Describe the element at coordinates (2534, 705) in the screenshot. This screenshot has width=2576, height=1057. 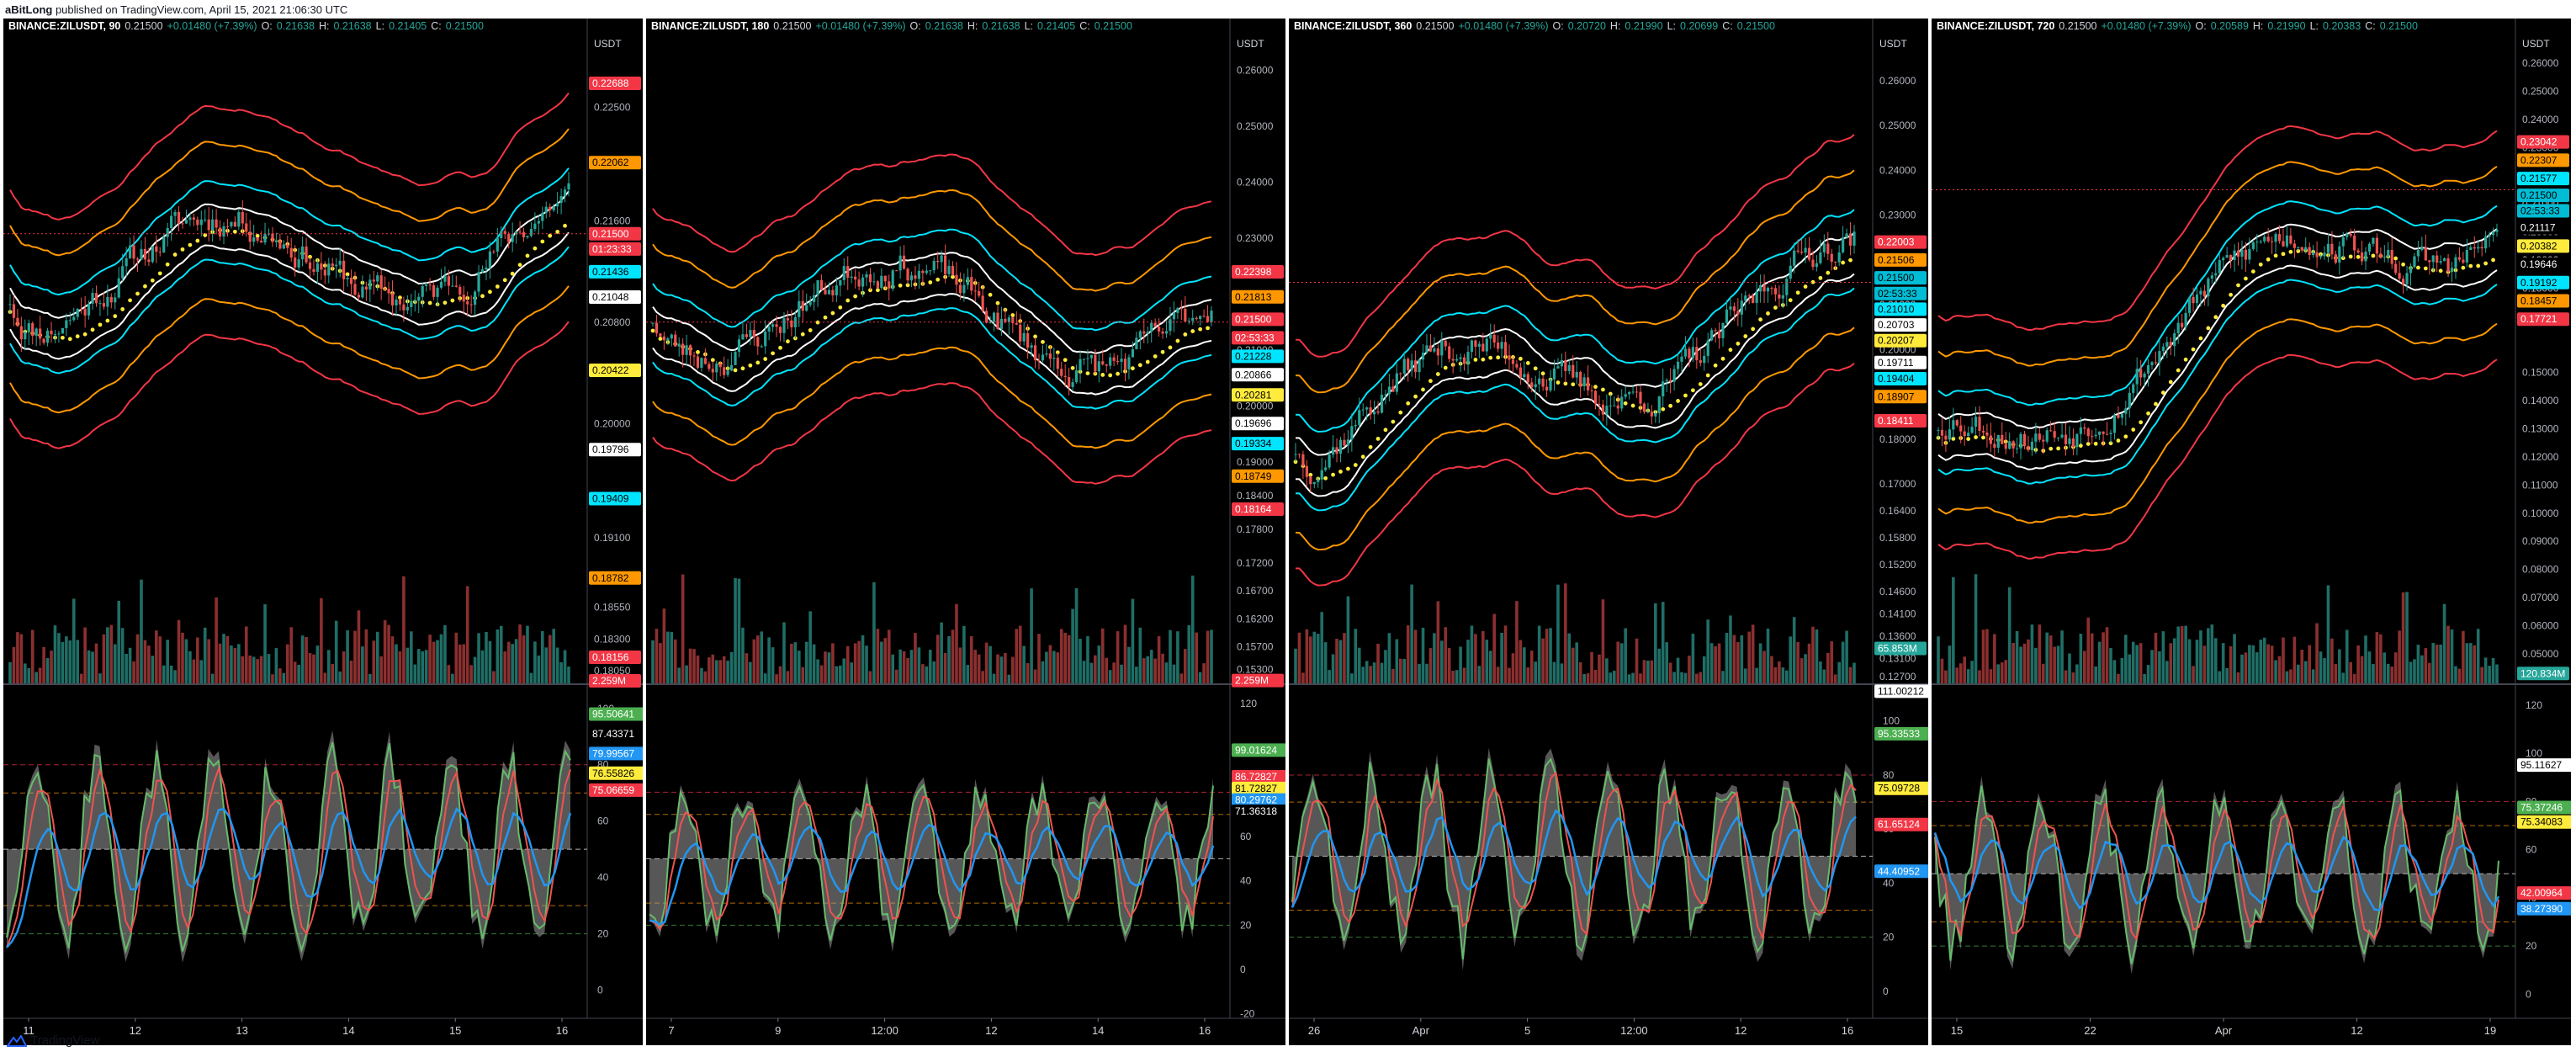
I see `osc-tick-label: 120` at that location.